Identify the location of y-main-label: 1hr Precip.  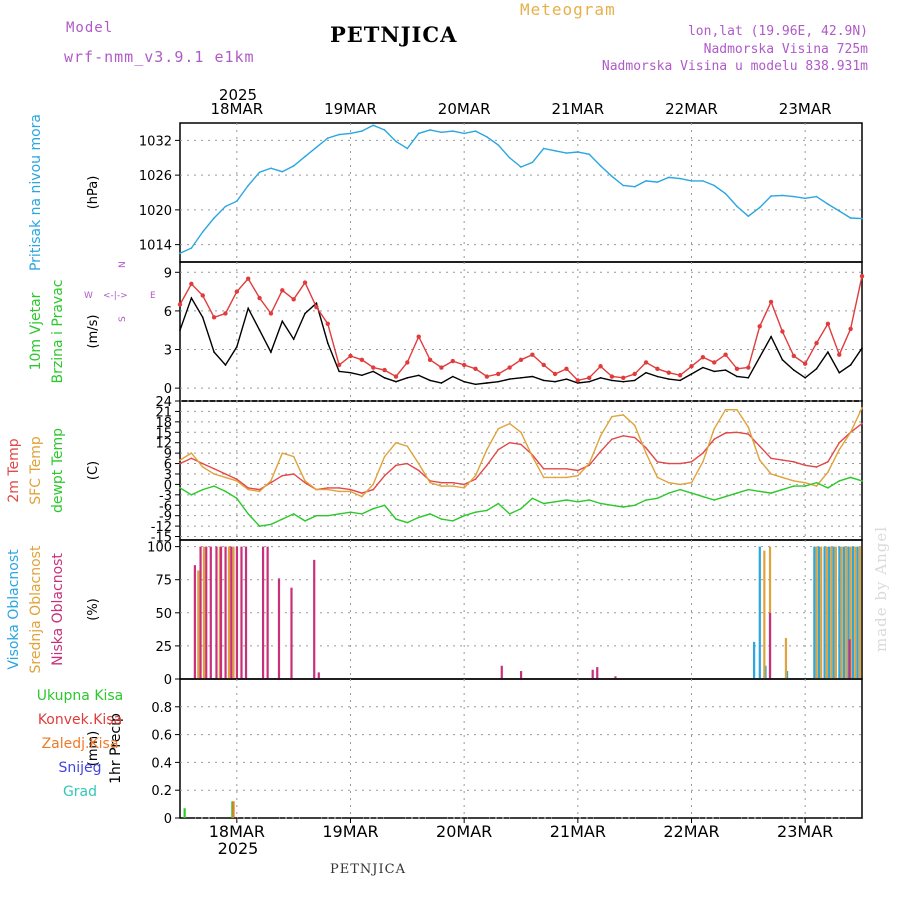
(116, 748).